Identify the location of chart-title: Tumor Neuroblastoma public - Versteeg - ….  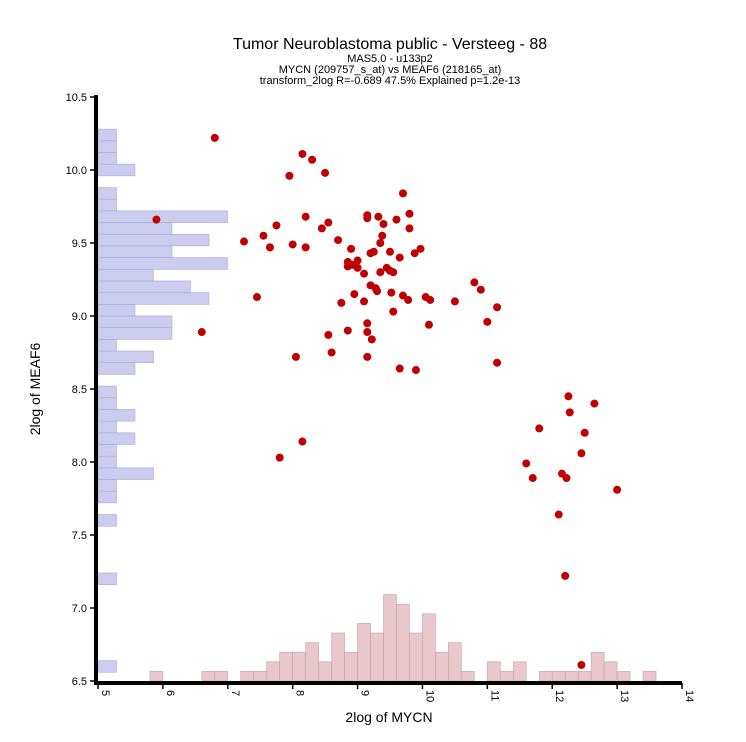
(390, 44).